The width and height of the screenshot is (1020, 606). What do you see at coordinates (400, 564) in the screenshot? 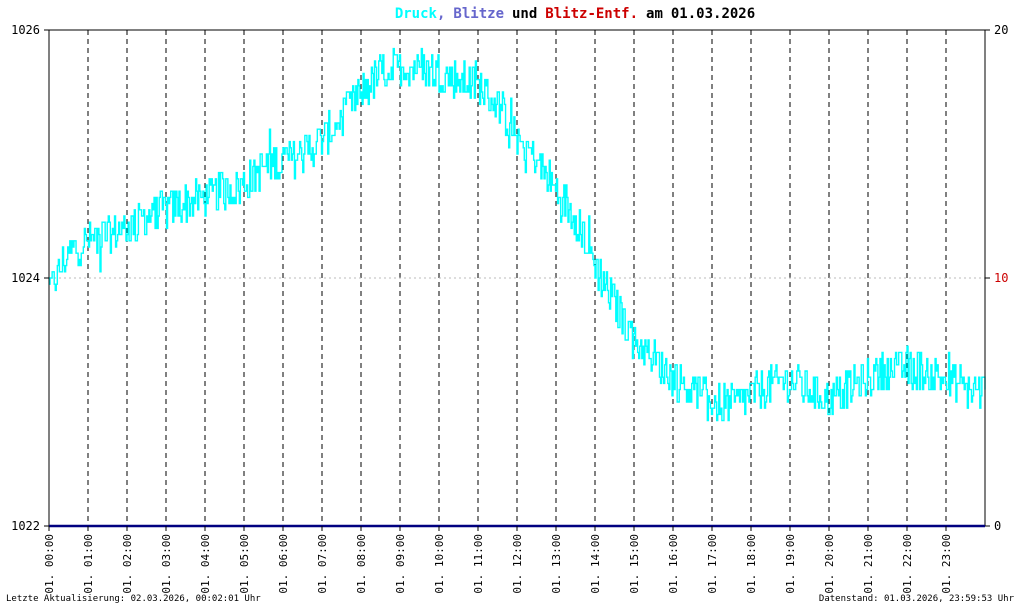
I see `x-tick-label: 01. 09:00` at bounding box center [400, 564].